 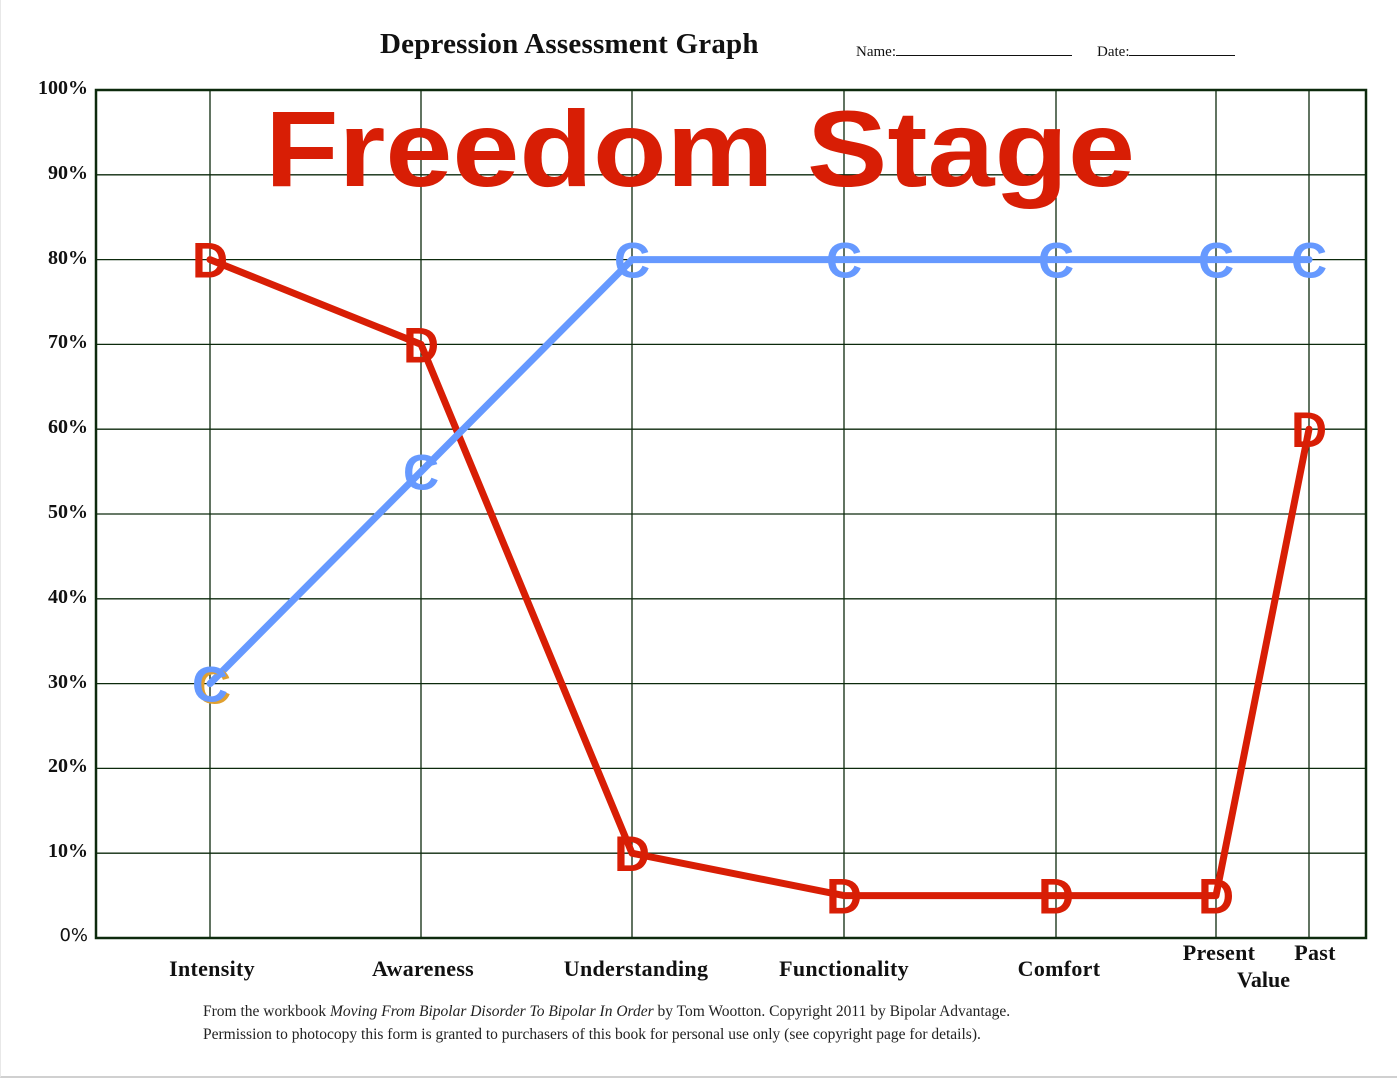 What do you see at coordinates (844, 968) in the screenshot?
I see `x-tick-label: Functionality` at bounding box center [844, 968].